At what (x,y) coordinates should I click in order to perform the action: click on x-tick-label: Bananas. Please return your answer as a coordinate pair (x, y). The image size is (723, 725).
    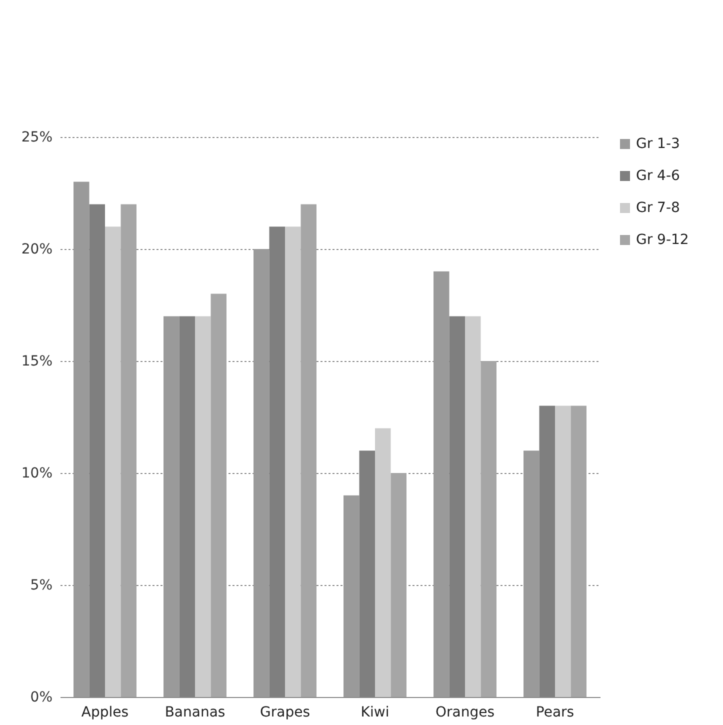
    Looking at the image, I should click on (195, 712).